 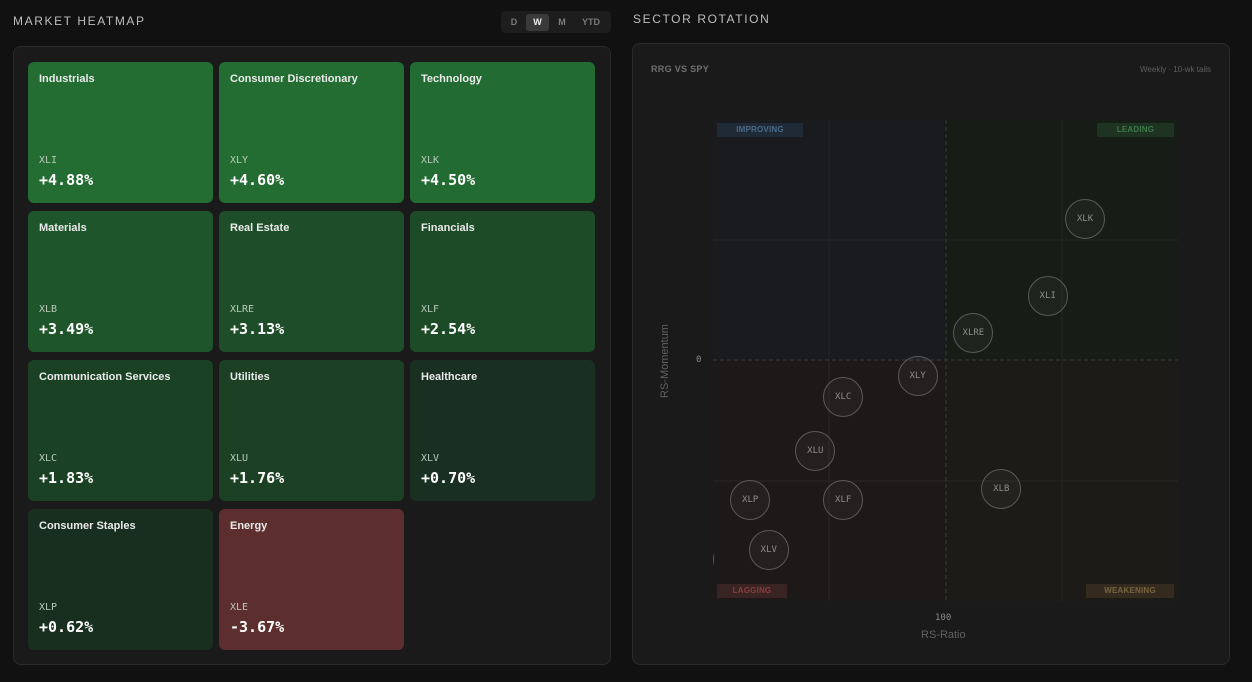 I want to click on timeframe-ytd-button: YTD, so click(x=591, y=22).